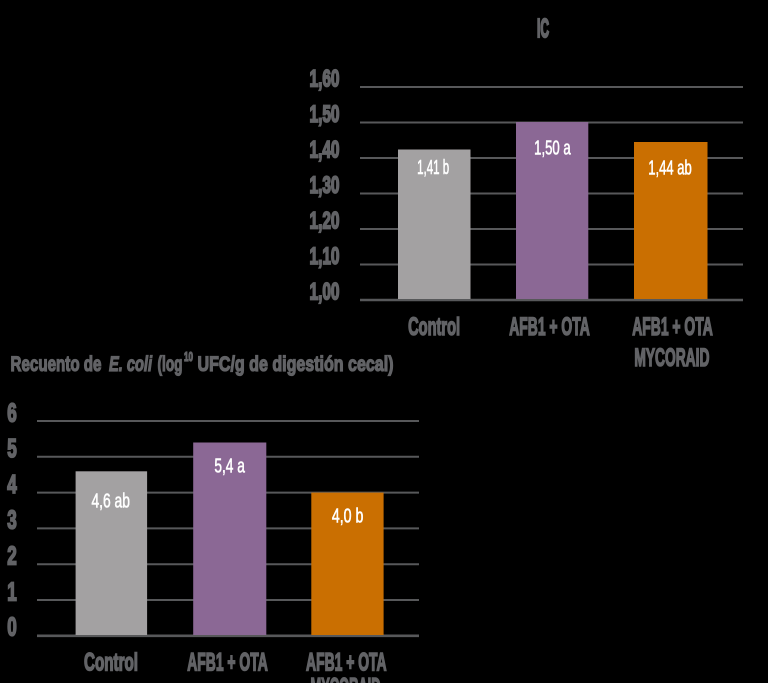 The height and width of the screenshot is (683, 768). Describe the element at coordinates (433, 168) in the screenshot. I see `svg-text: 1,41 b` at that location.